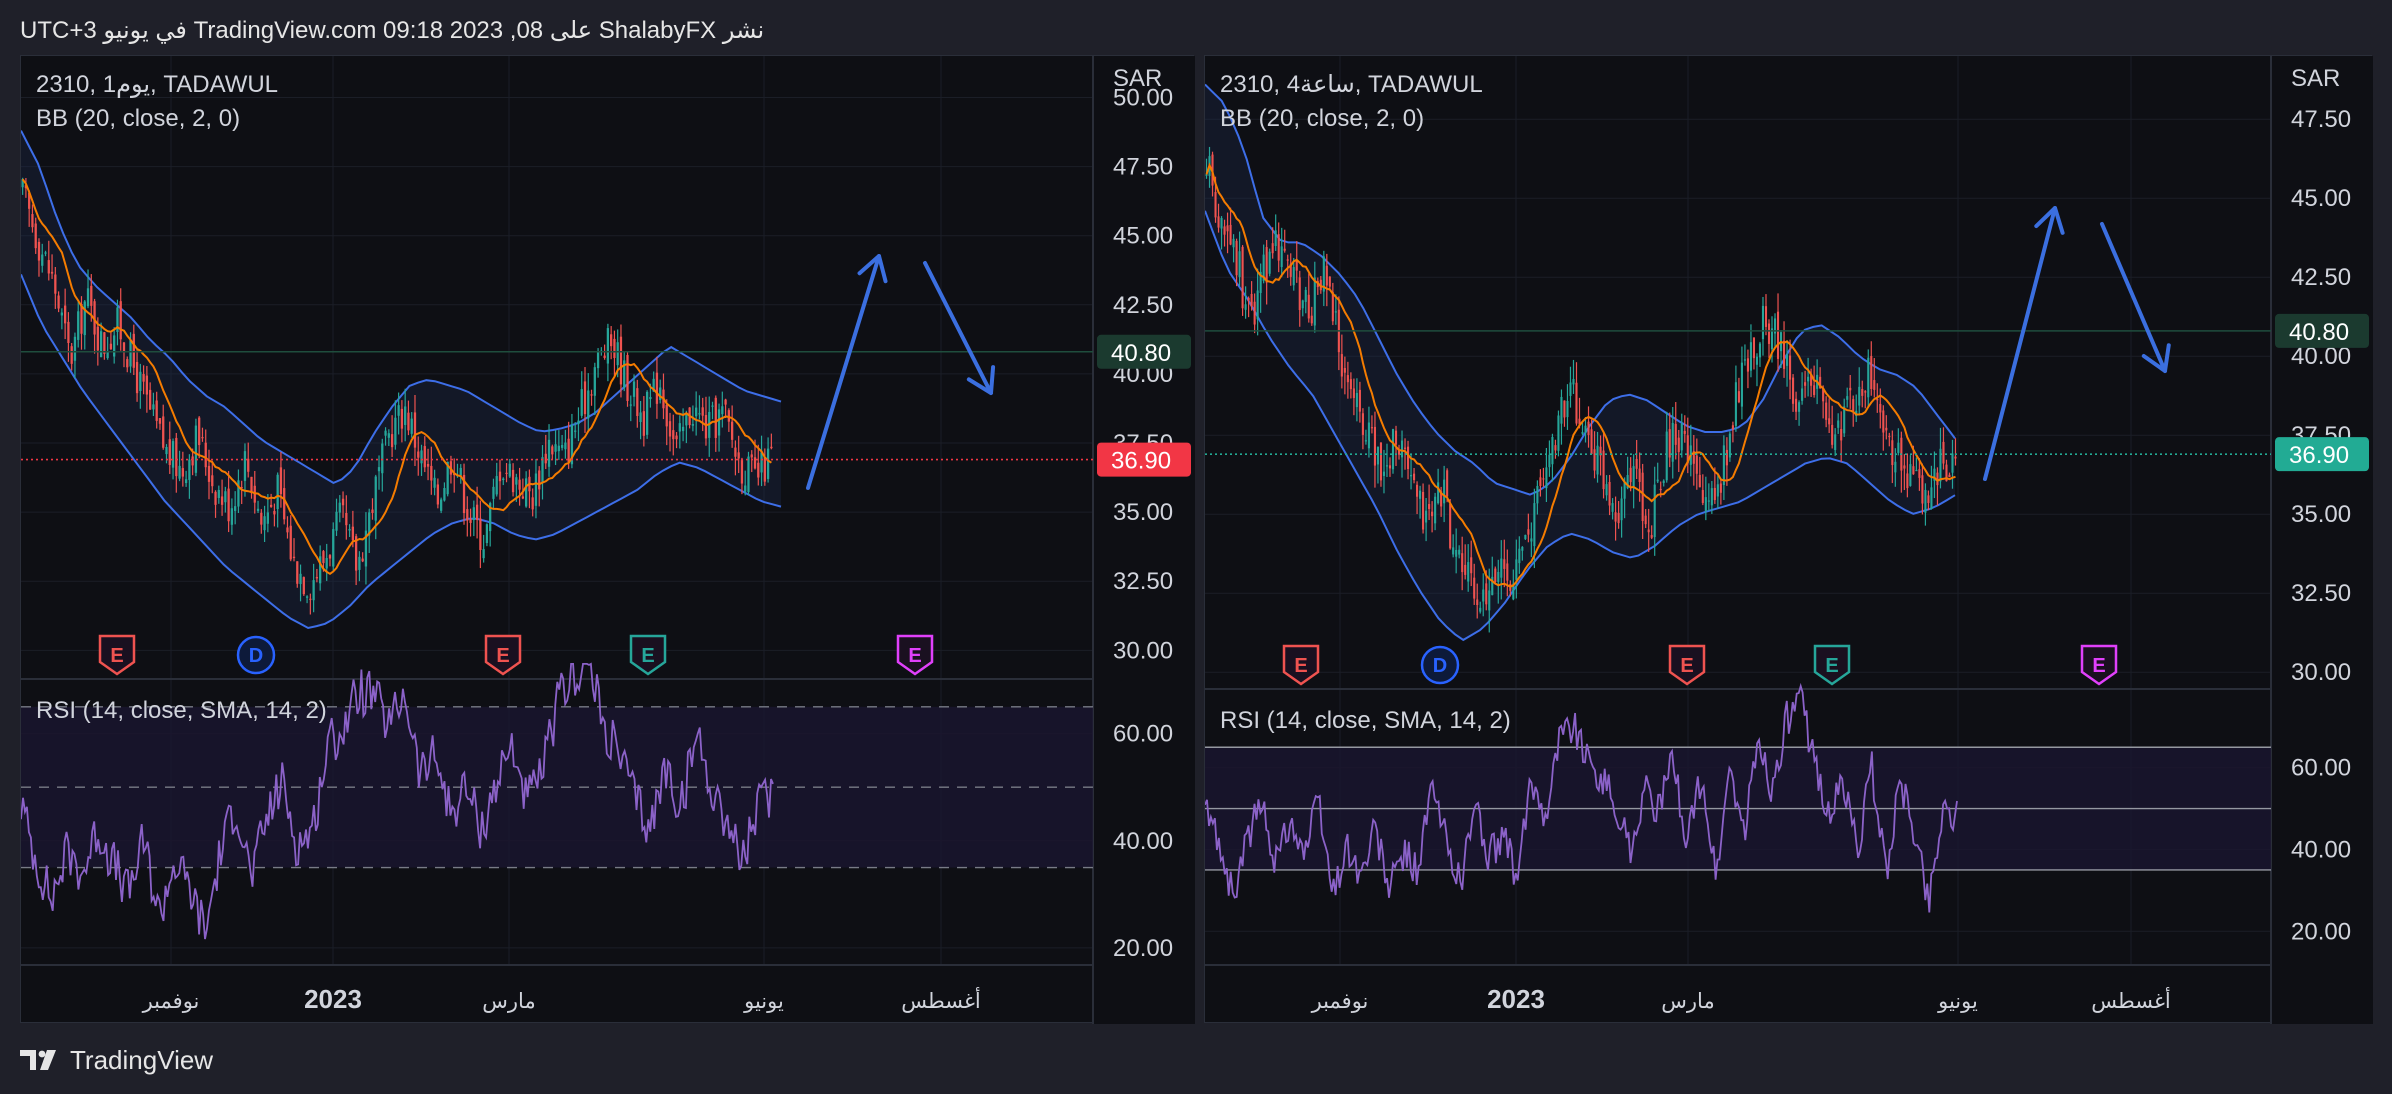 Image resolution: width=2392 pixels, height=1094 pixels. I want to click on footer-brand: TradingView, so click(142, 1059).